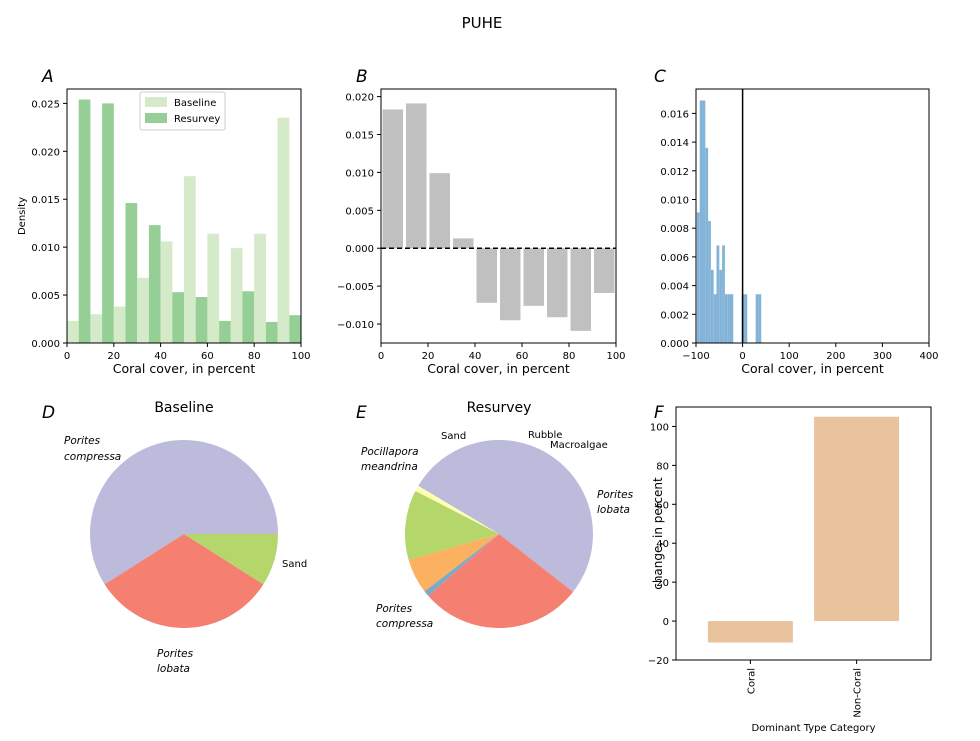 The image size is (980, 741). Describe the element at coordinates (160, 356) in the screenshot. I see `x-tick-label-a: 40` at that location.